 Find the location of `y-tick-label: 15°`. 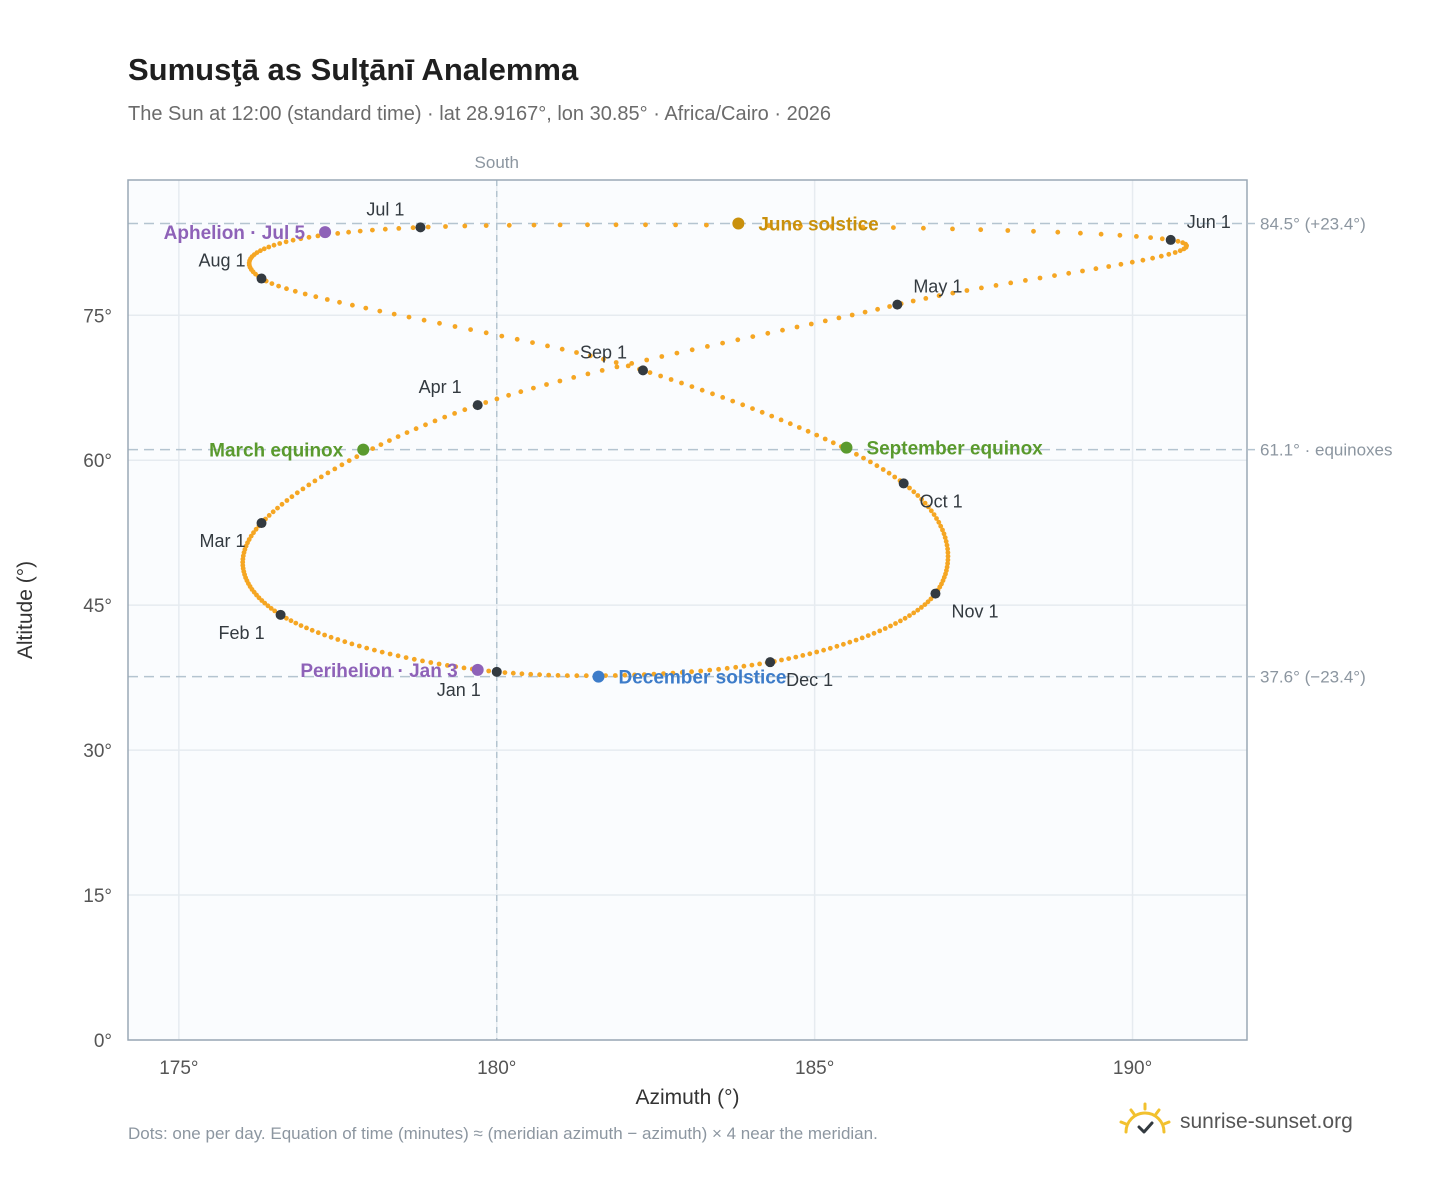

y-tick-label: 15° is located at coordinates (97, 896).